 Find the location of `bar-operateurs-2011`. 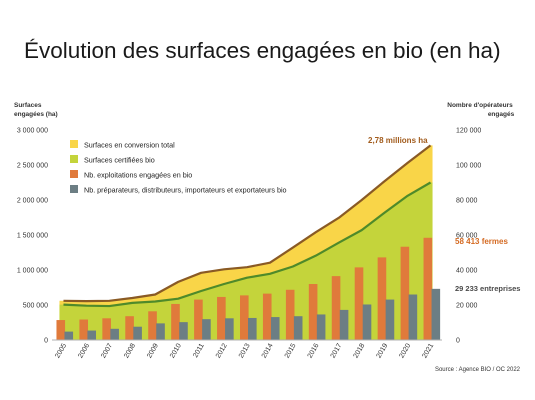

bar-operateurs-2011 is located at coordinates (206, 329).